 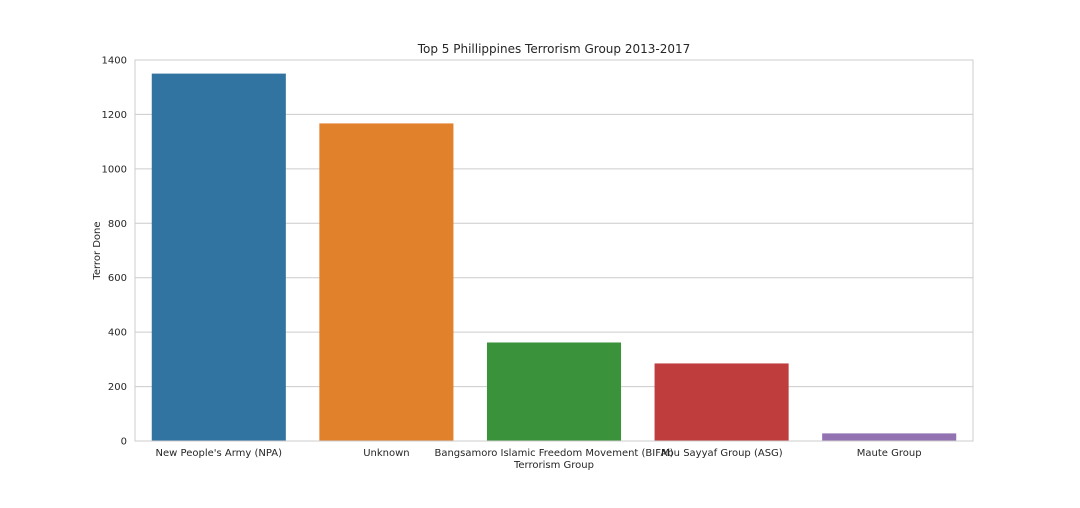 What do you see at coordinates (97, 250) in the screenshot?
I see `y-axis-title: Terror Done` at bounding box center [97, 250].